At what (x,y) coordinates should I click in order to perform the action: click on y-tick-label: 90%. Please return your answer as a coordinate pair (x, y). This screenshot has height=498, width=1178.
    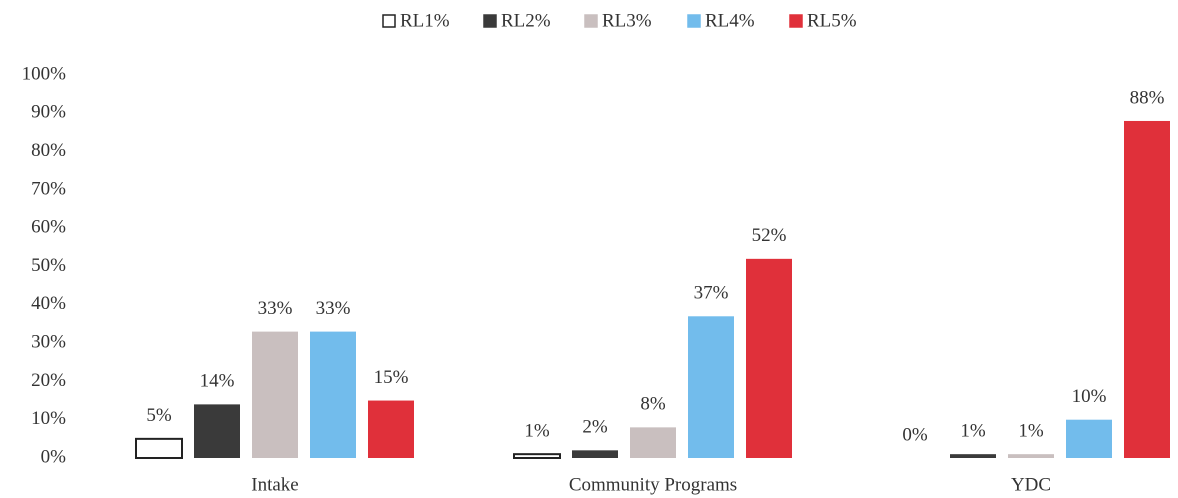
    Looking at the image, I should click on (48, 112).